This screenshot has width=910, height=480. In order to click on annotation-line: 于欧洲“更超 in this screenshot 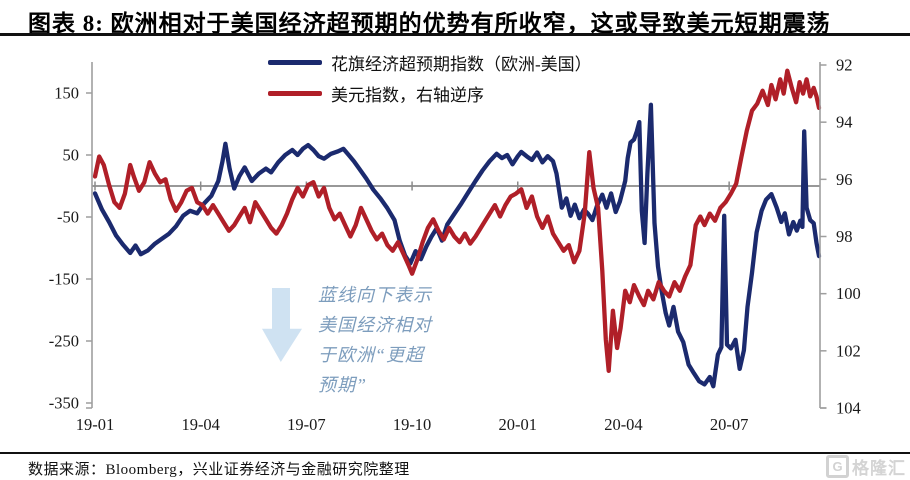, I will do `click(371, 355)`.